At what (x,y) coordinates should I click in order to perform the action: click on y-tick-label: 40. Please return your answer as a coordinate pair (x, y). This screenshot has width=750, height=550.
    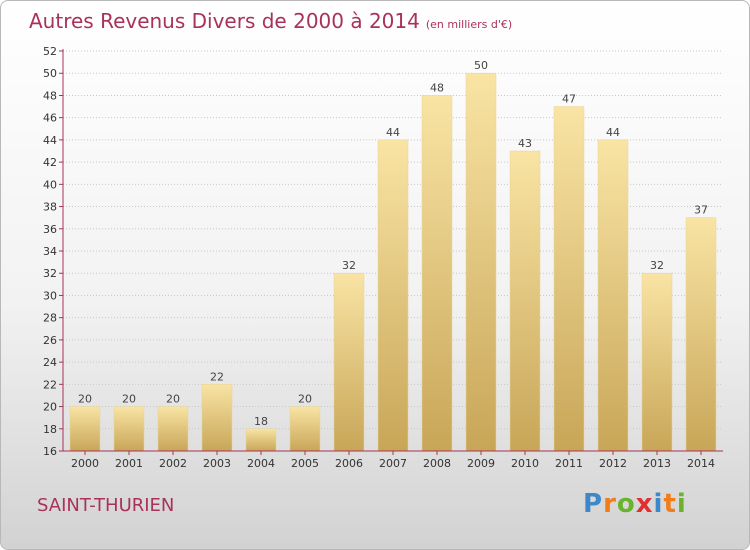
    Looking at the image, I should click on (50, 184).